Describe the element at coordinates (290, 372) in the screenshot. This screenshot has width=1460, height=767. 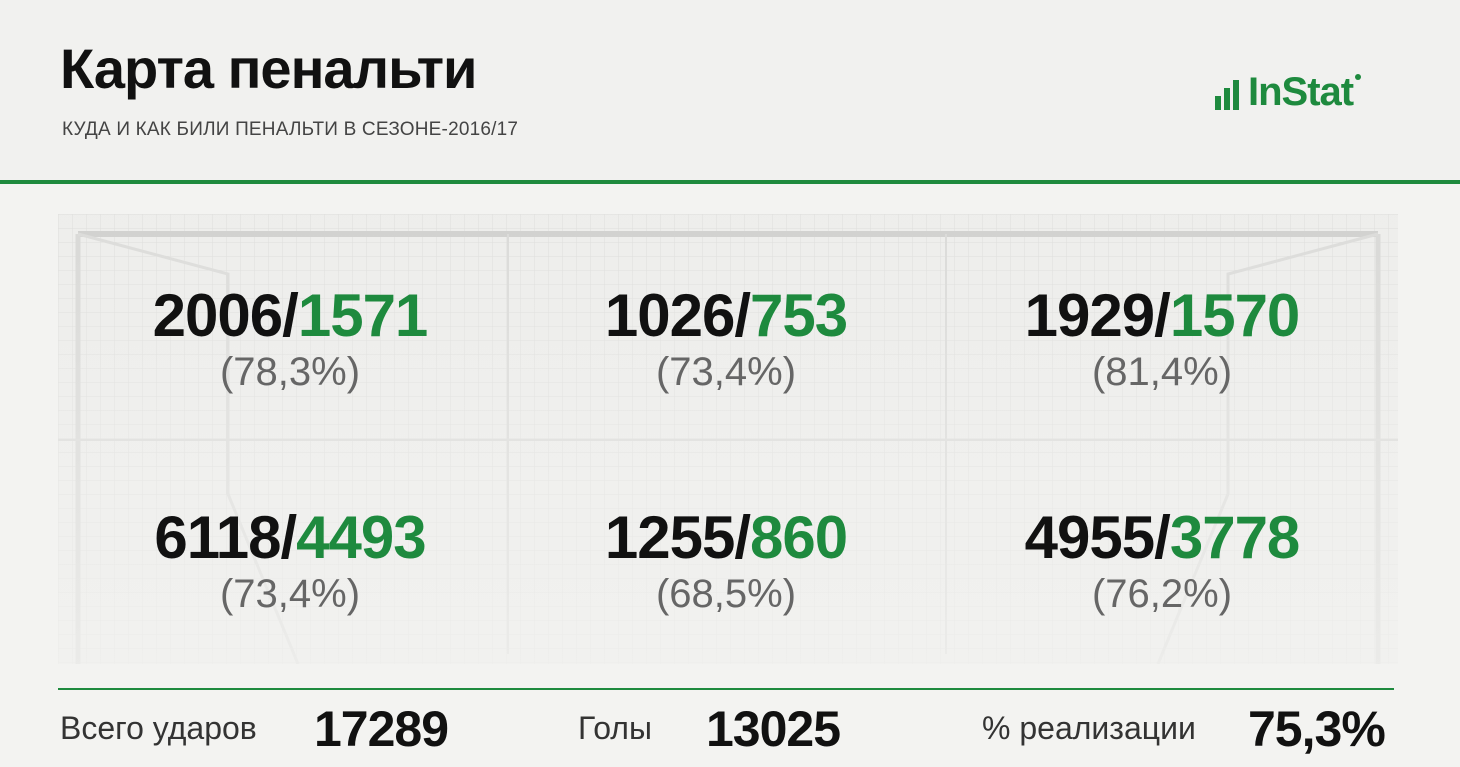
I see `zone-percentage: (78,3%)` at that location.